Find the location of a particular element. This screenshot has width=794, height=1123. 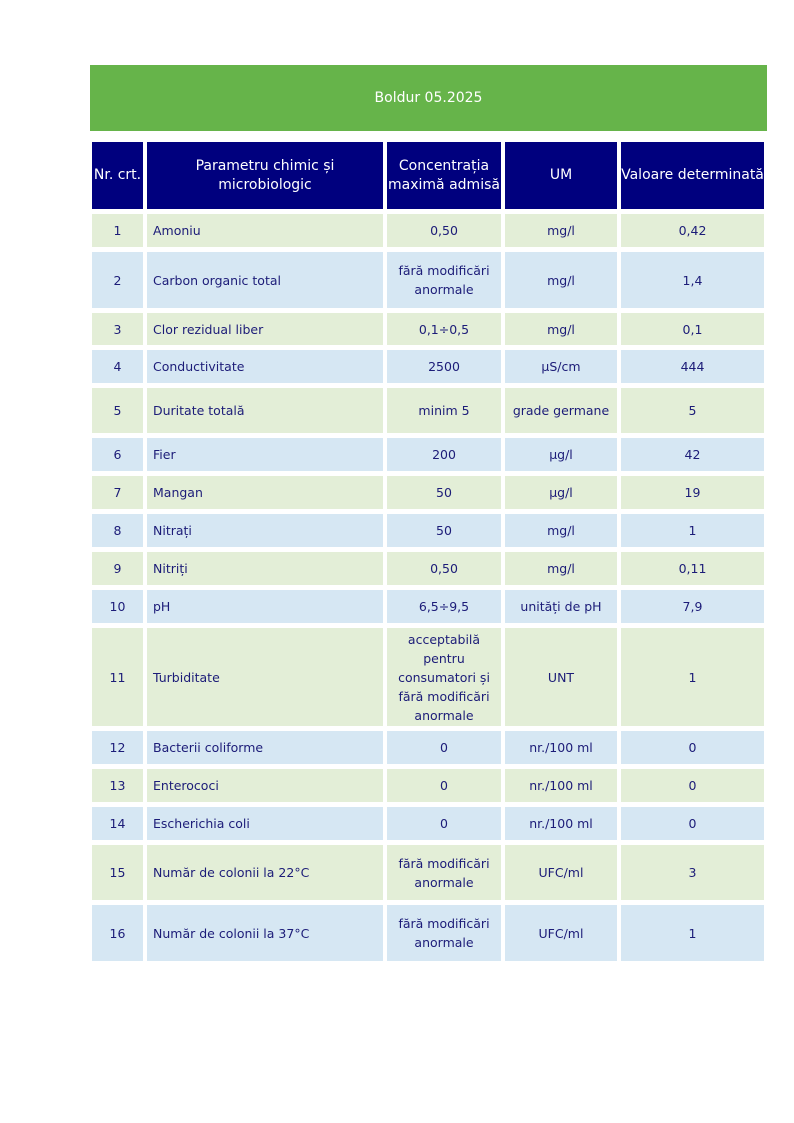

cell-um: UNT is located at coordinates (561, 677).